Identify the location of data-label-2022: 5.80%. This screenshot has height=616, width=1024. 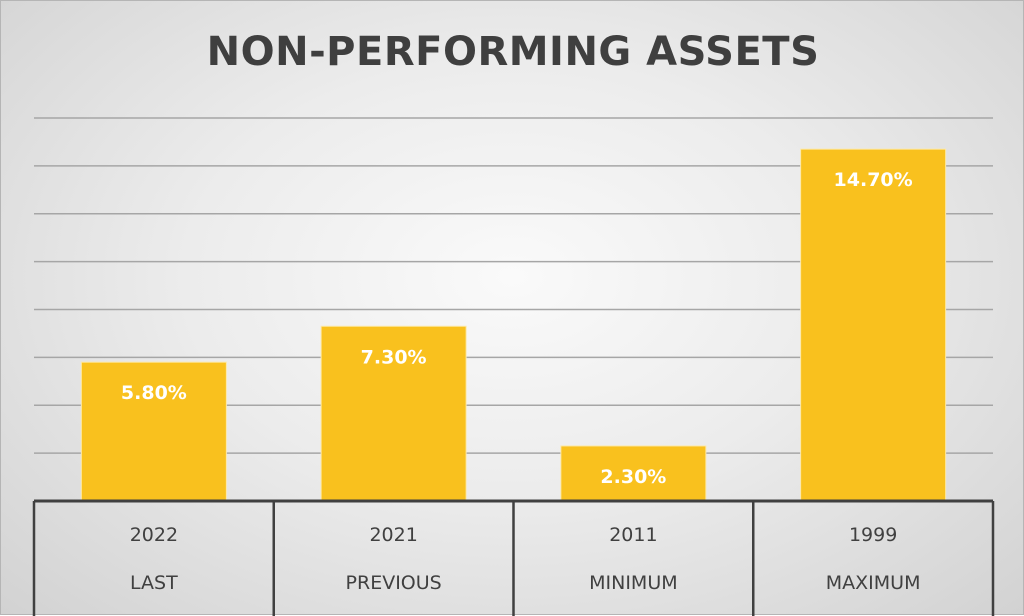
(154, 393).